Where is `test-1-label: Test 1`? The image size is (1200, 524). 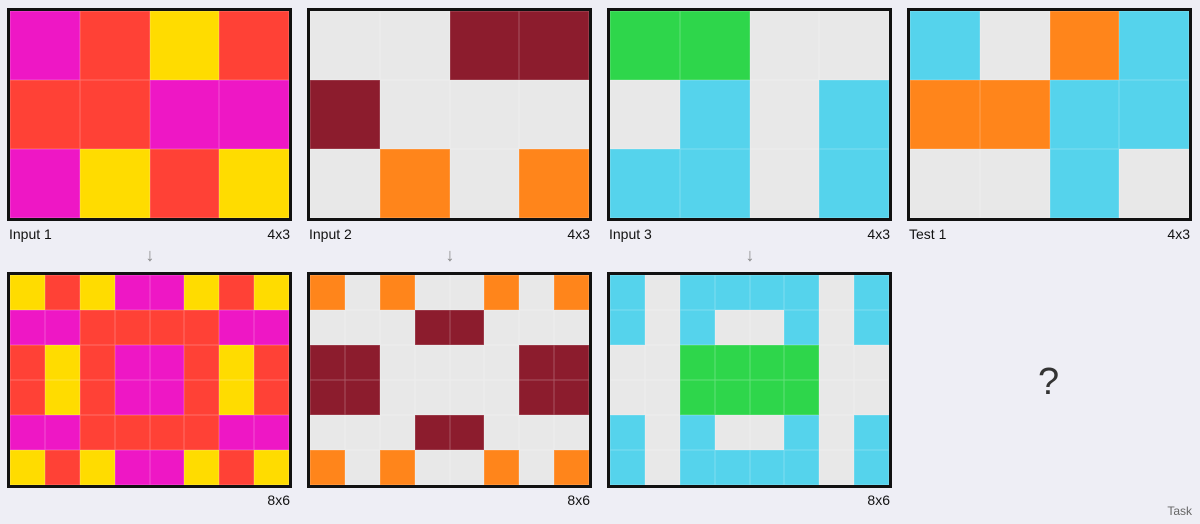 test-1-label: Test 1 is located at coordinates (928, 234).